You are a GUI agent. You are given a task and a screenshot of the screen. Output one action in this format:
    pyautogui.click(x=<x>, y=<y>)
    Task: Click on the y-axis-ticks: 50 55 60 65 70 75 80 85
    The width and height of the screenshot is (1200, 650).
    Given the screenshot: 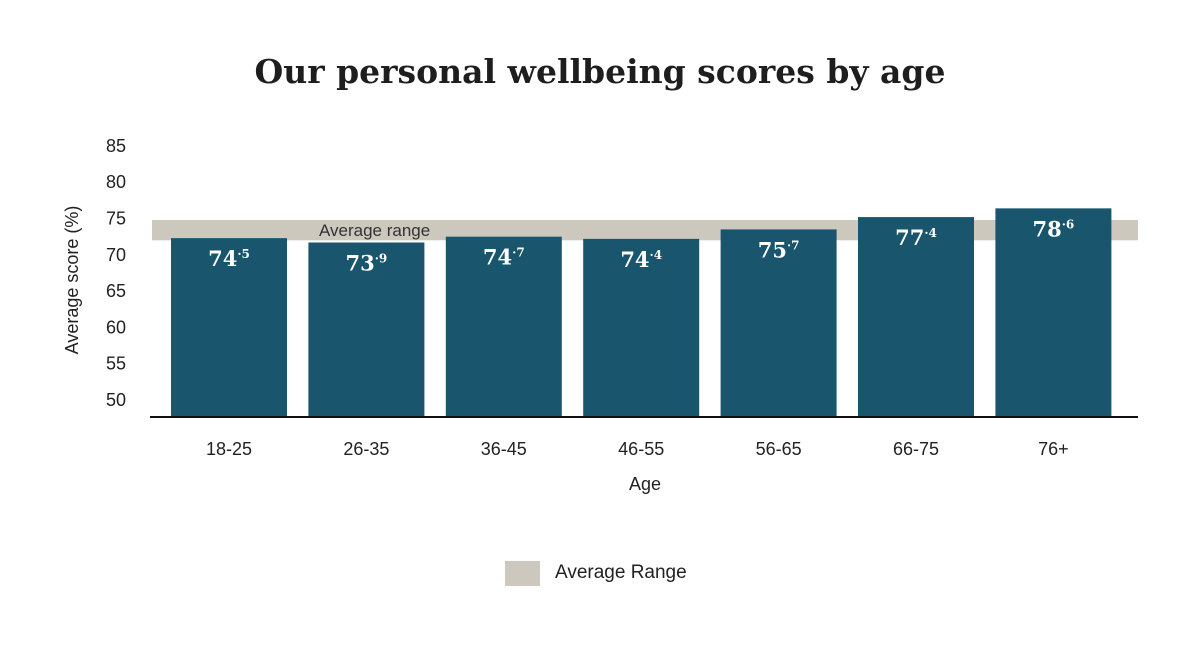 What is the action you would take?
    pyautogui.click(x=116, y=273)
    